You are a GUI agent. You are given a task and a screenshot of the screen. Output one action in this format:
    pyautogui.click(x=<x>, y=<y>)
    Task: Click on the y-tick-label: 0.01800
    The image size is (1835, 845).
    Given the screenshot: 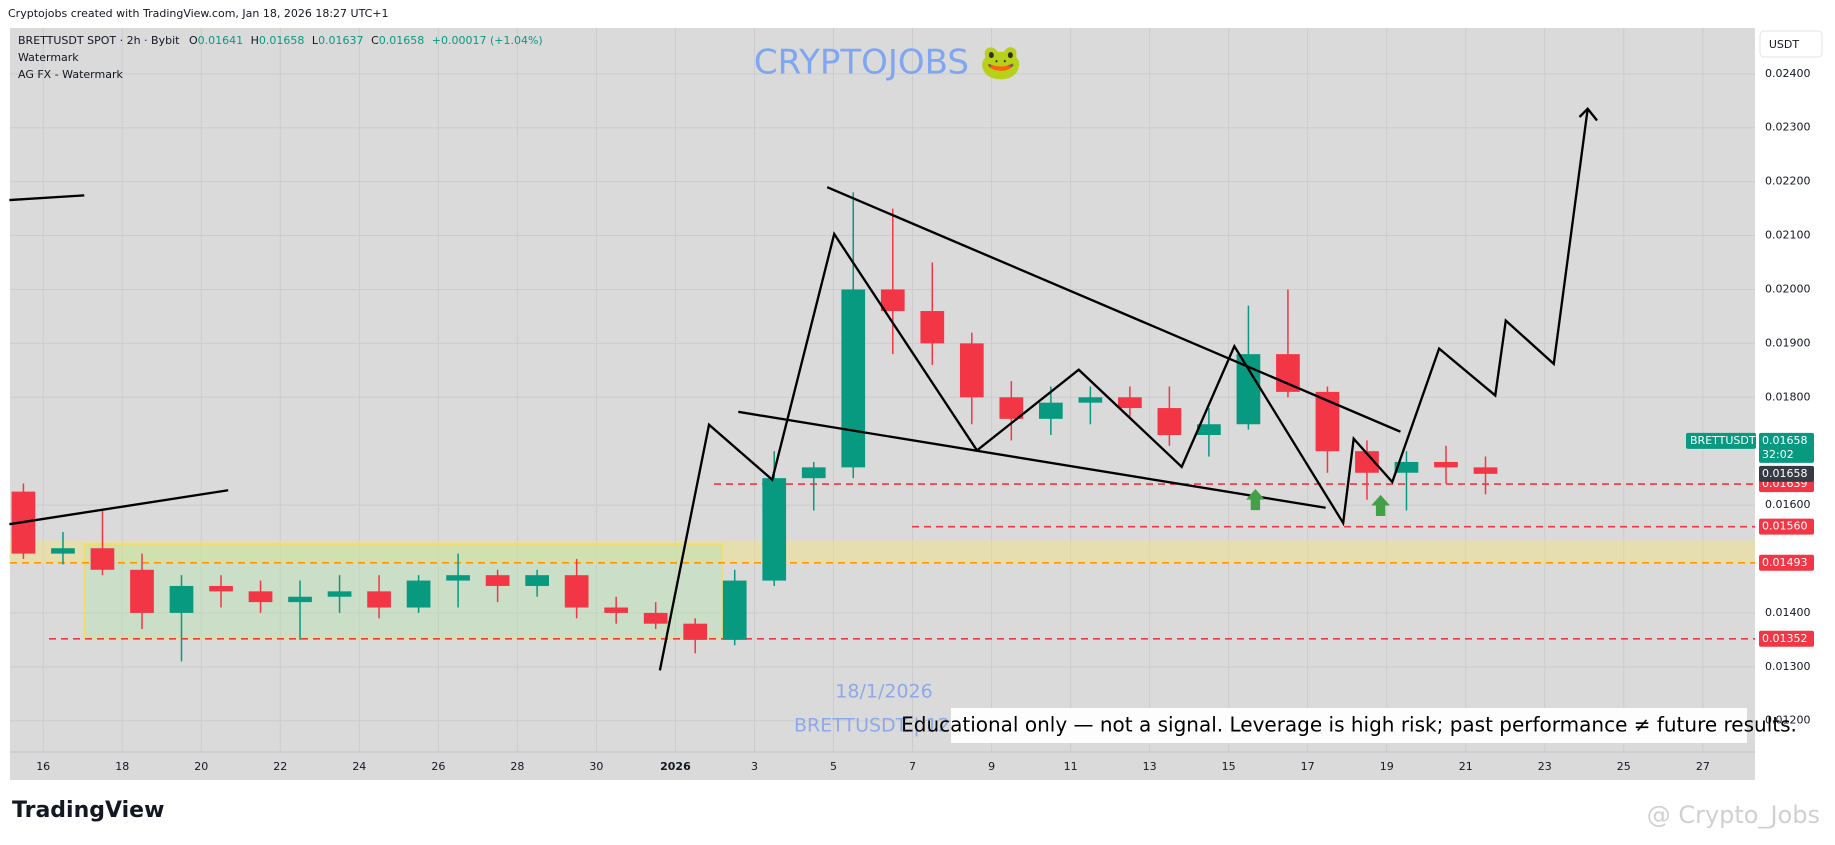 What is the action you would take?
    pyautogui.click(x=1788, y=396)
    